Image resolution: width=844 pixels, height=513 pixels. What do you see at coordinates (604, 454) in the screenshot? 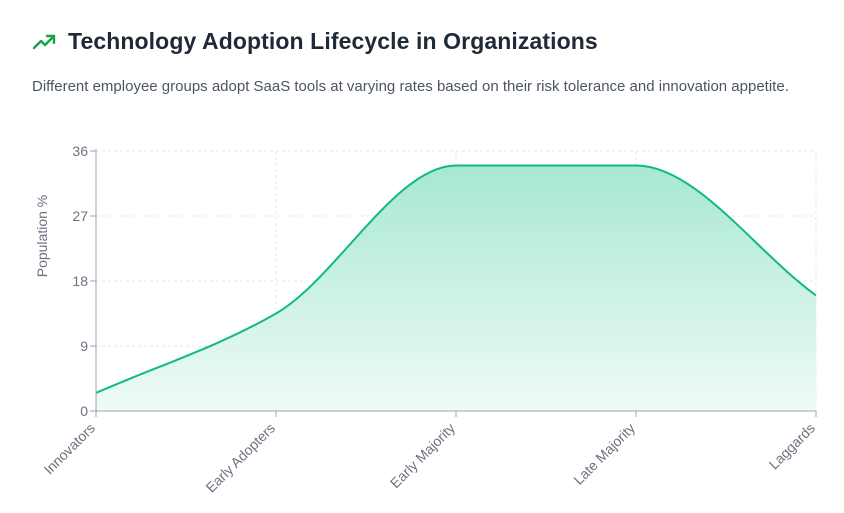
I see `x-tick-label: Late Majority` at bounding box center [604, 454].